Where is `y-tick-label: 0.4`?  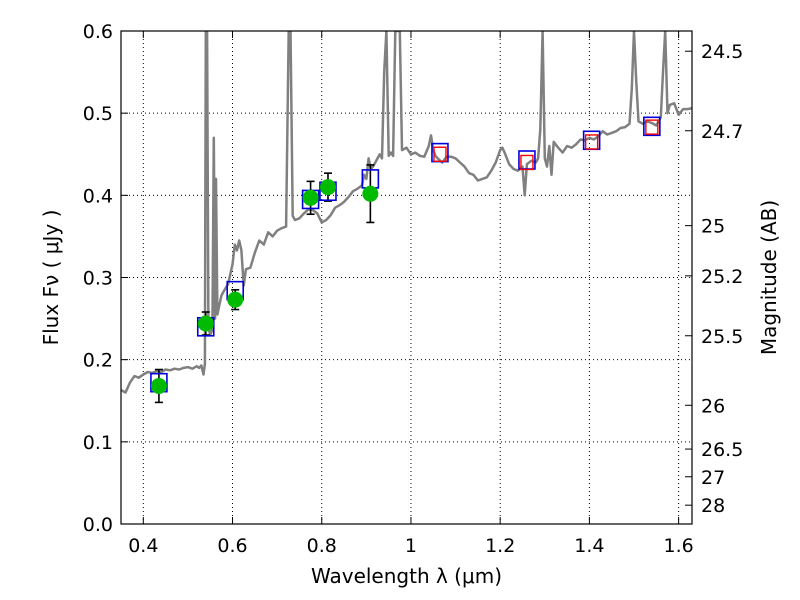 y-tick-label: 0.4 is located at coordinates (98, 196).